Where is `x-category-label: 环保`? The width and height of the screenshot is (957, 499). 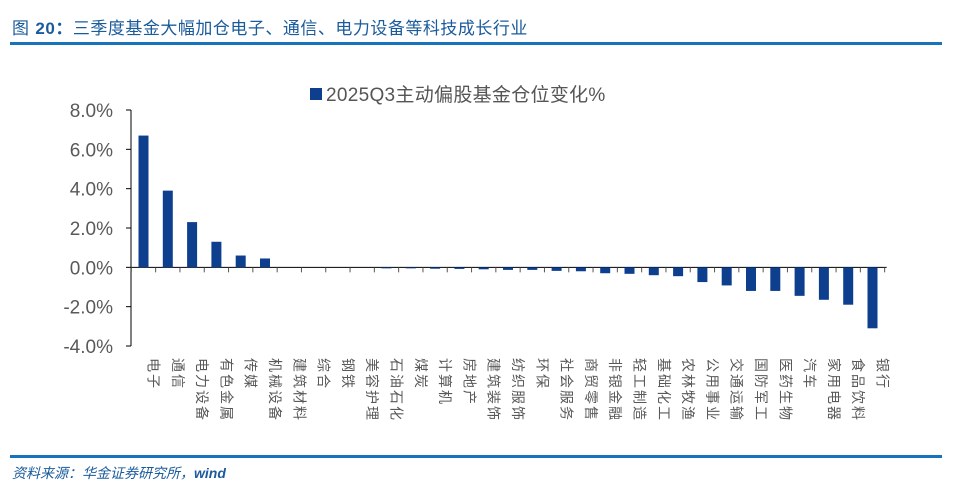 x-category-label: 环保 is located at coordinates (541, 374).